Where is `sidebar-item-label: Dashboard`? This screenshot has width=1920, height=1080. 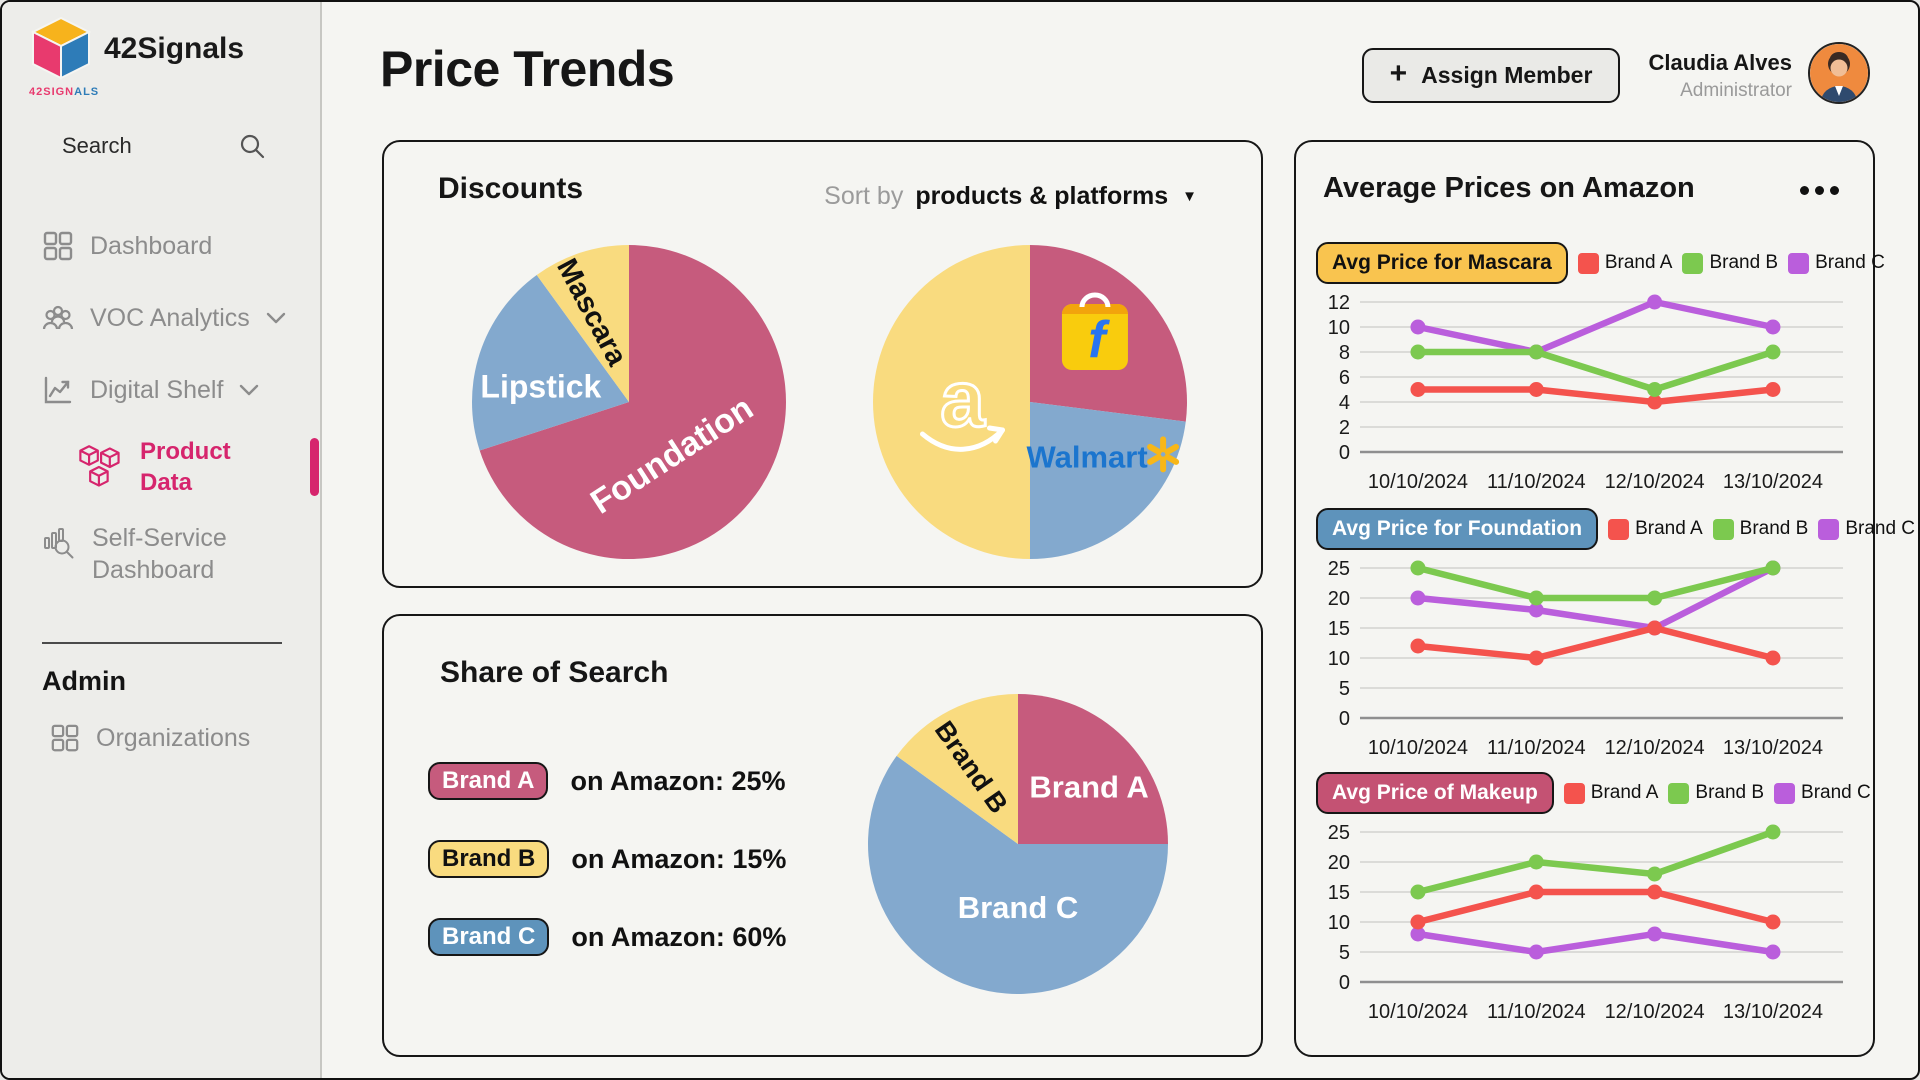
sidebar-item-label: Dashboard is located at coordinates (151, 246).